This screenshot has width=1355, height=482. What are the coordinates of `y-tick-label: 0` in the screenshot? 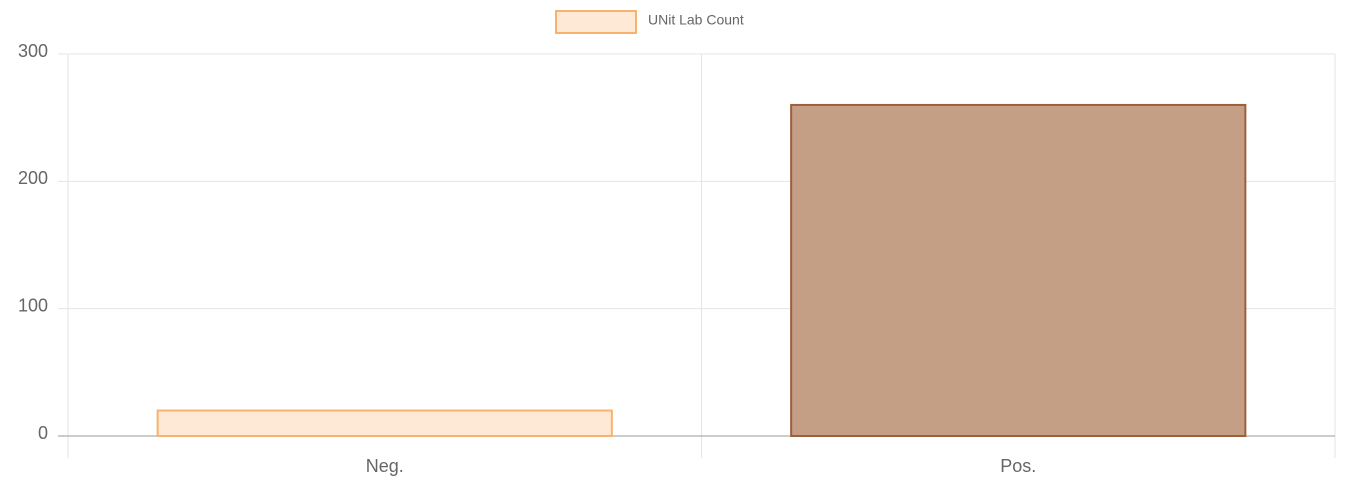 It's located at (43, 433).